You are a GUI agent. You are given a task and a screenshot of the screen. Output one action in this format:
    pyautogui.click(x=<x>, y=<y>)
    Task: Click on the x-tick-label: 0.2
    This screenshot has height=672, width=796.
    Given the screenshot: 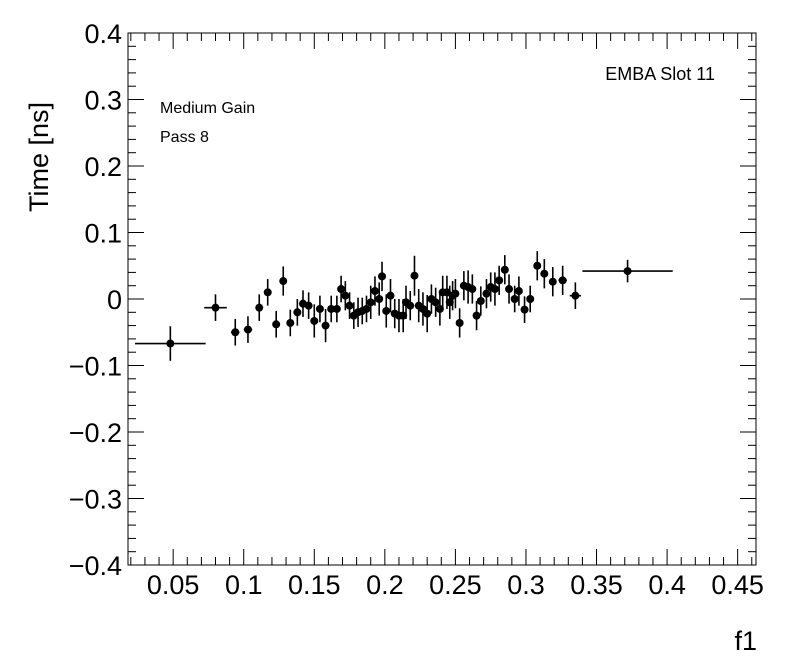 What is the action you would take?
    pyautogui.click(x=385, y=585)
    